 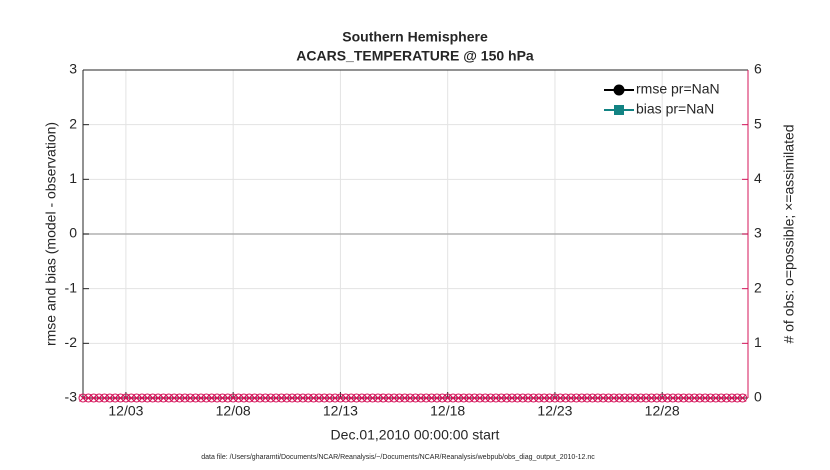 I want to click on y-tick-label: 2, so click(x=73, y=123).